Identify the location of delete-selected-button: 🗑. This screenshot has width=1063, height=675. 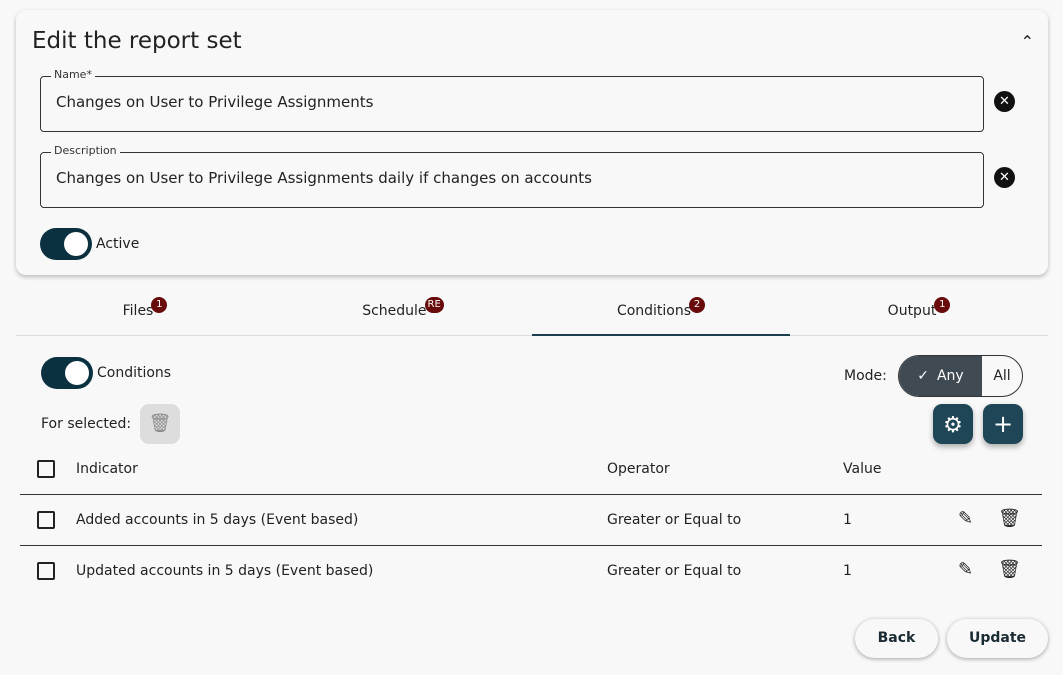
(160, 424).